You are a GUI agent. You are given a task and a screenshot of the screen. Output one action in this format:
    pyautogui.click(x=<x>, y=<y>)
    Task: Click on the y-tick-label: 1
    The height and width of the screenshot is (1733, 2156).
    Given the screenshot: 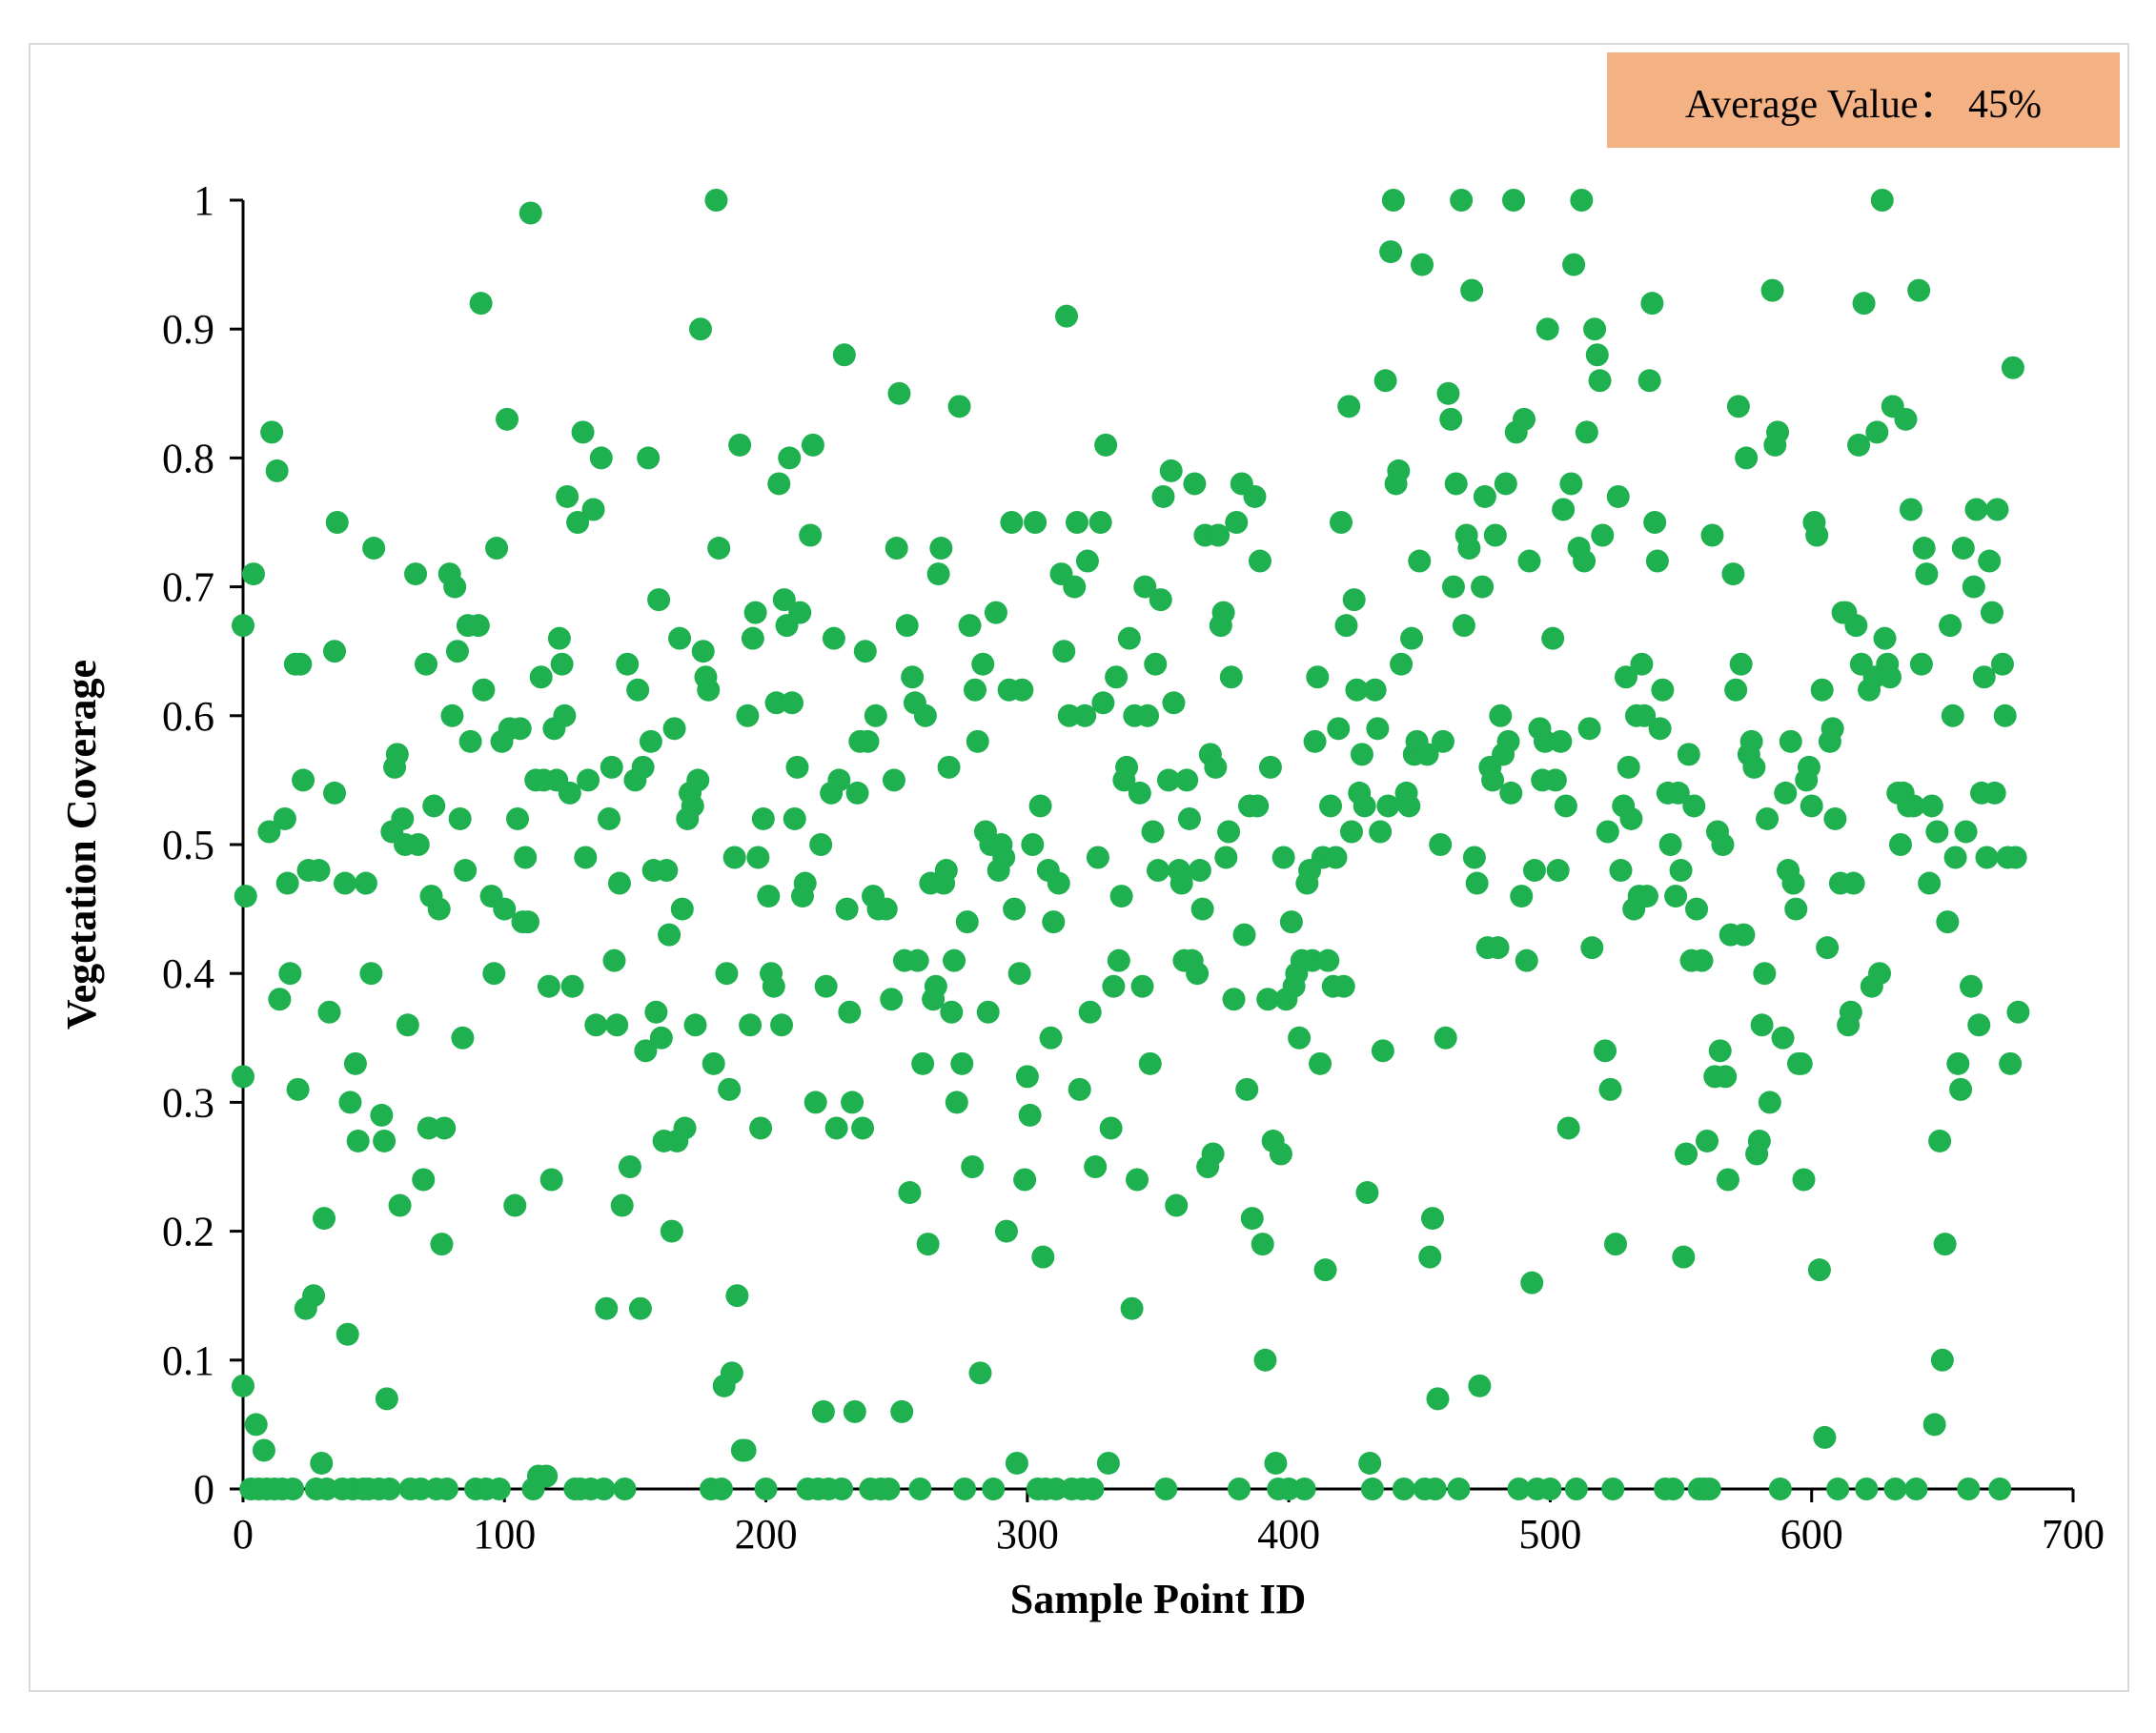 What is the action you would take?
    pyautogui.click(x=203, y=200)
    